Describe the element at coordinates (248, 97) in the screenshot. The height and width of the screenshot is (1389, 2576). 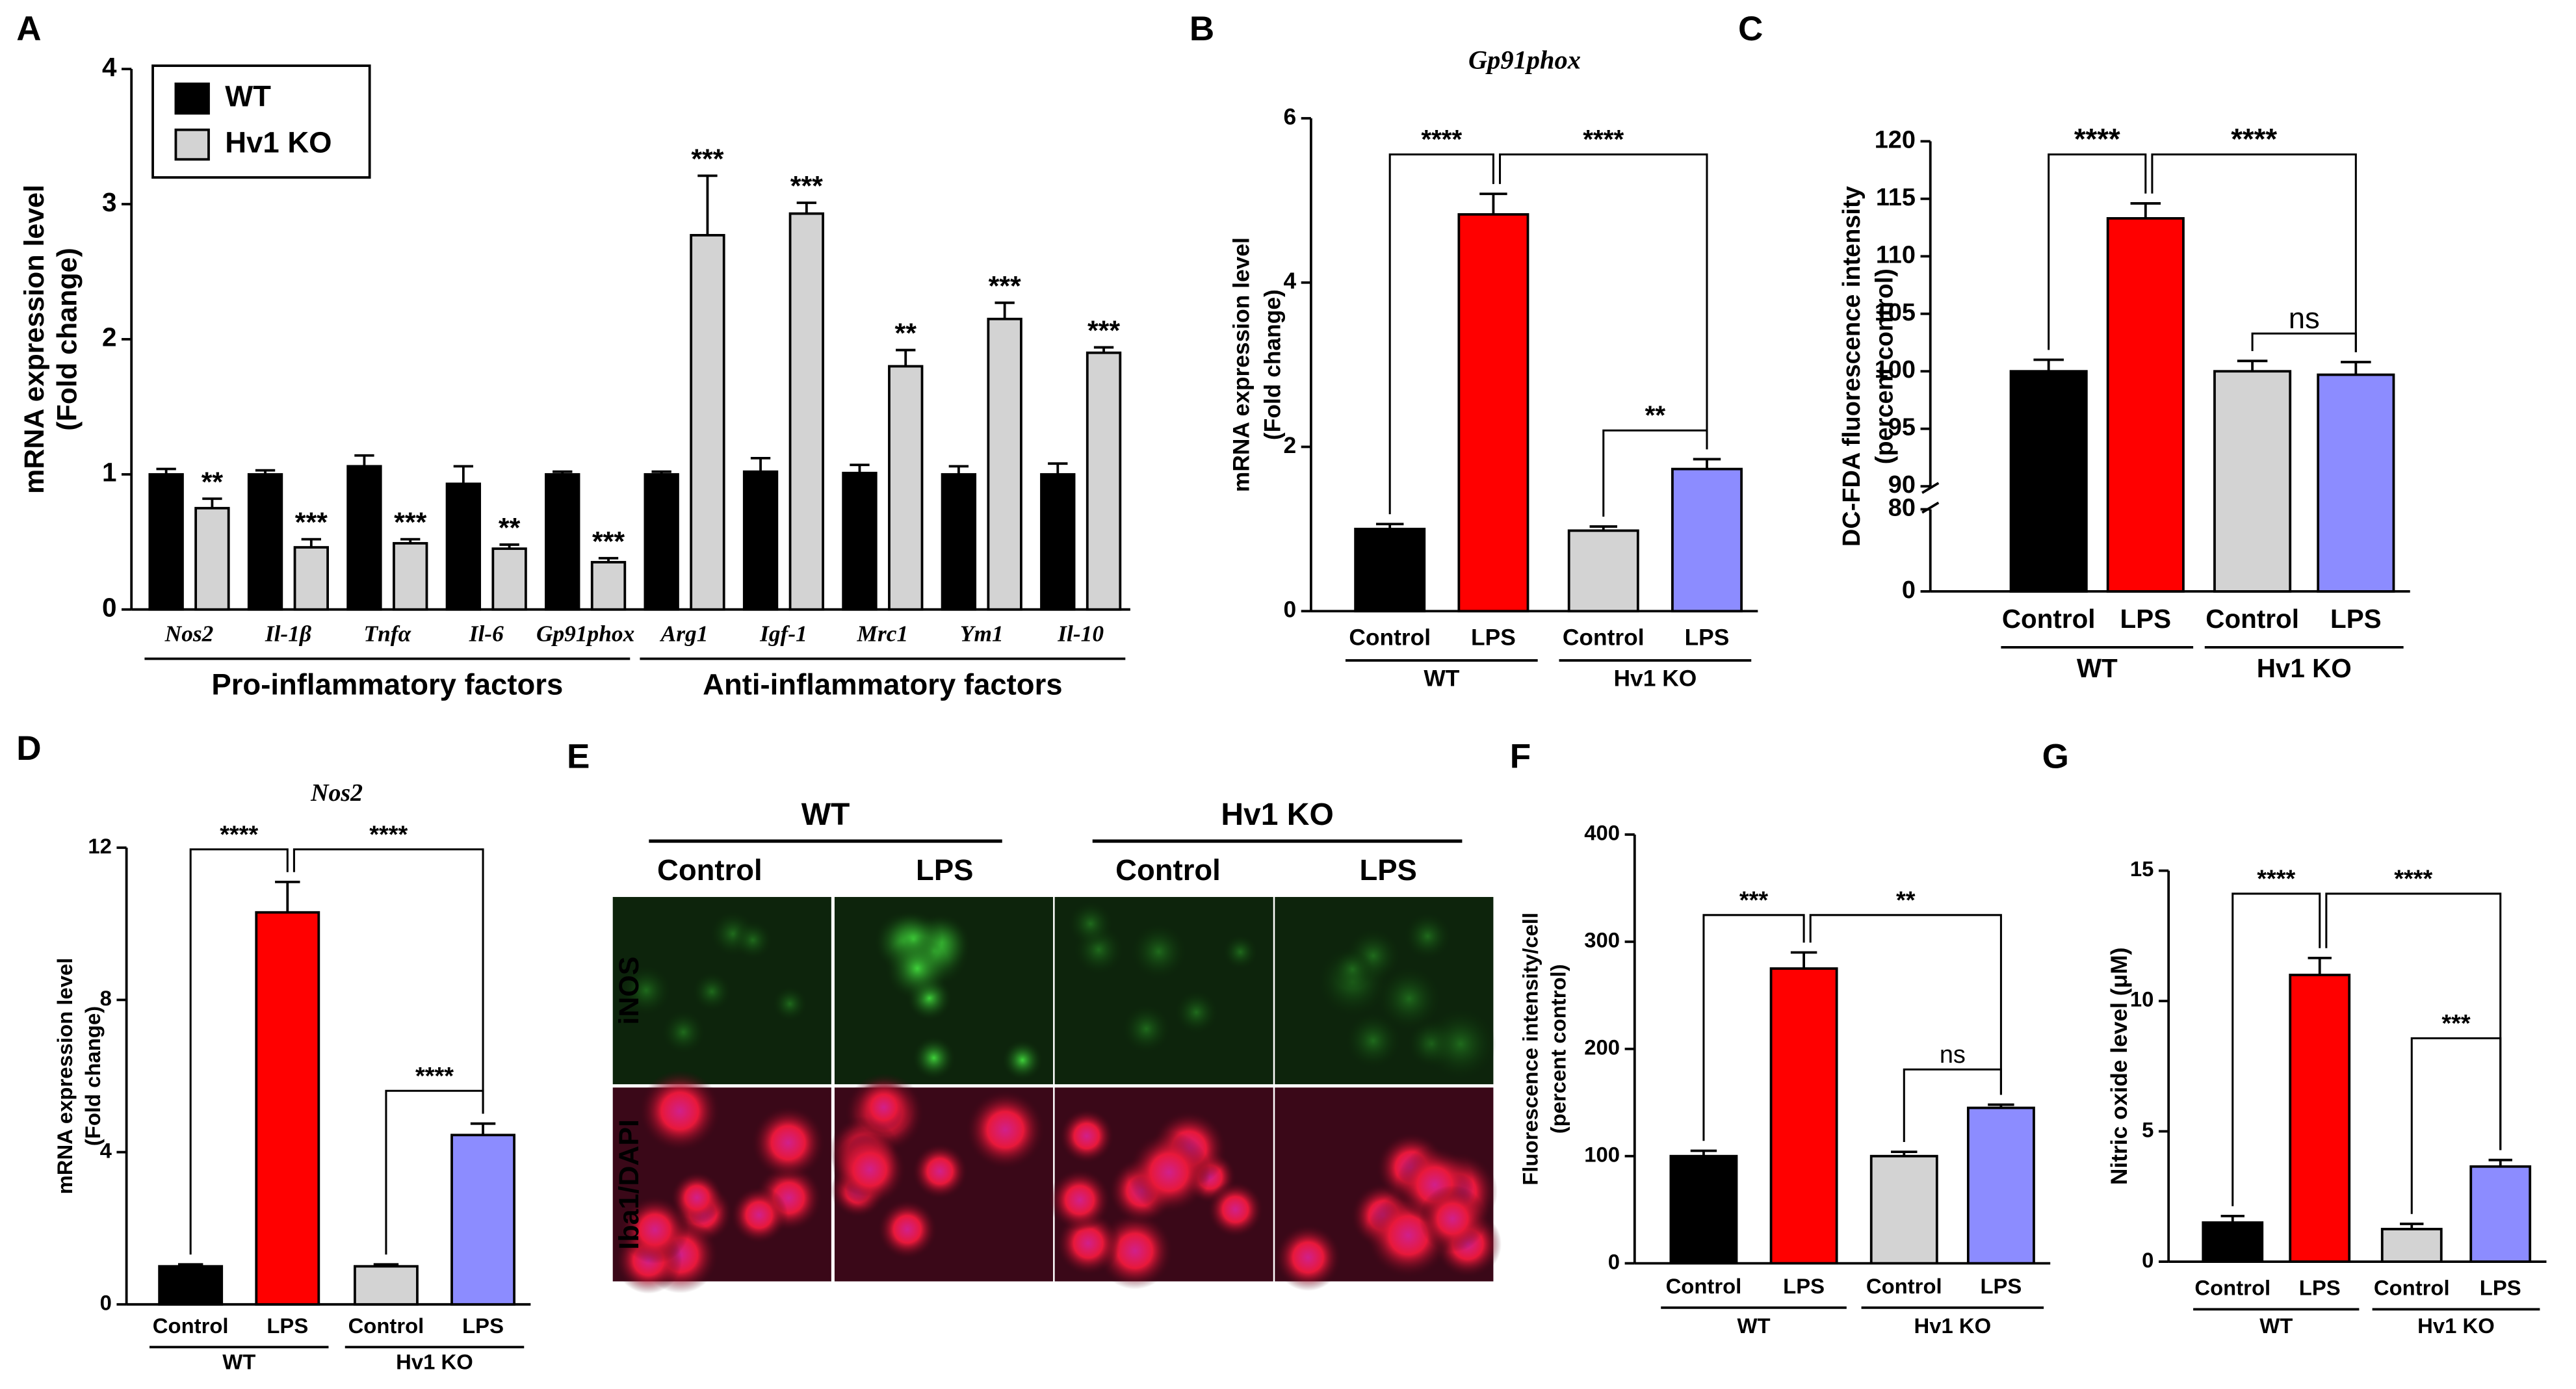
I see `legend-label: WT` at that location.